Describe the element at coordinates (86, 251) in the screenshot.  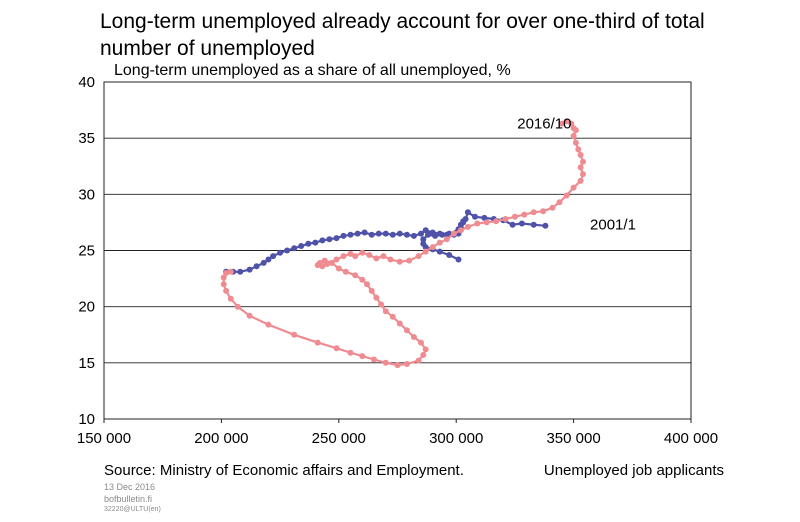
I see `y-tick-label: 25` at that location.